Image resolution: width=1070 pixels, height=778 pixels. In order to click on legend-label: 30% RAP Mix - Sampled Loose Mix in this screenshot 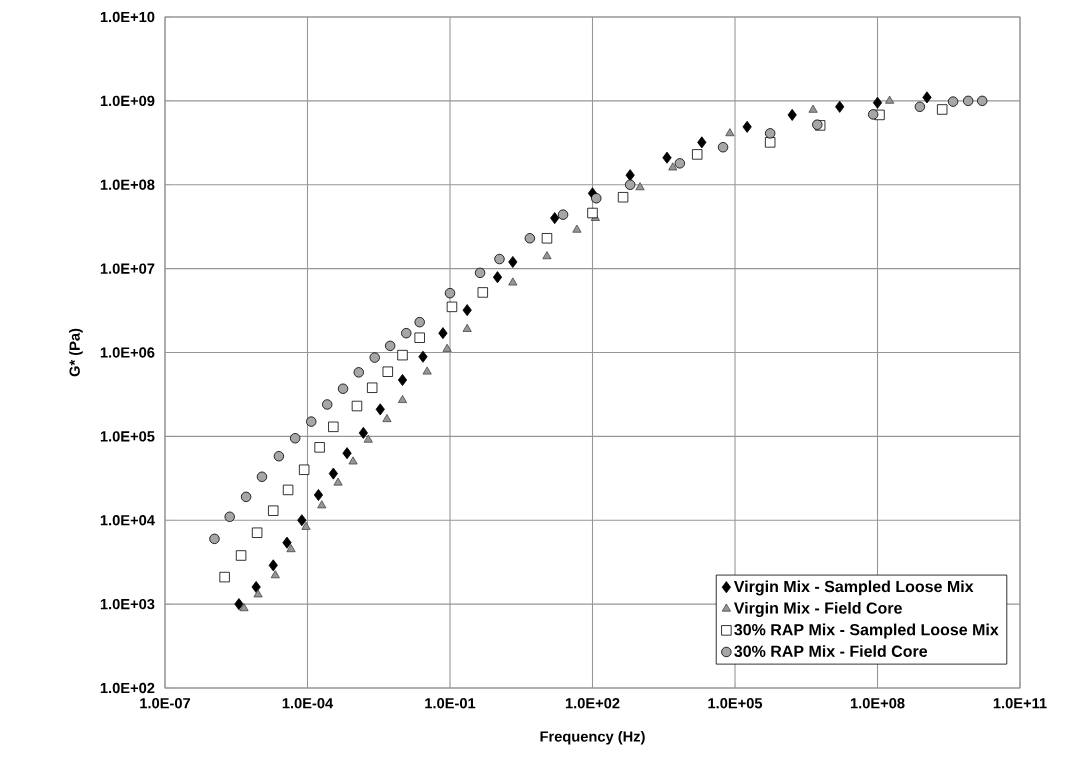, I will do `click(866, 631)`.